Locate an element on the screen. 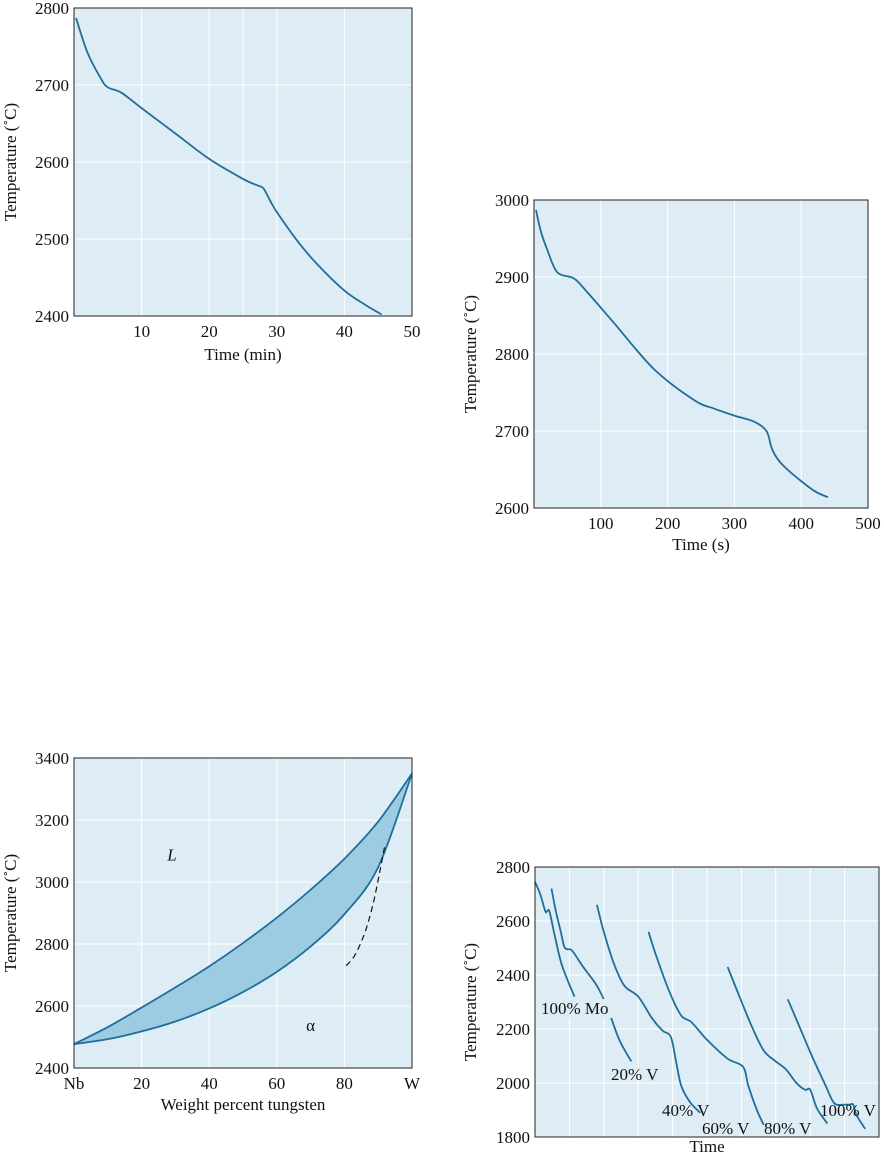 The image size is (884, 1158). series-label: 60% V is located at coordinates (726, 1128).